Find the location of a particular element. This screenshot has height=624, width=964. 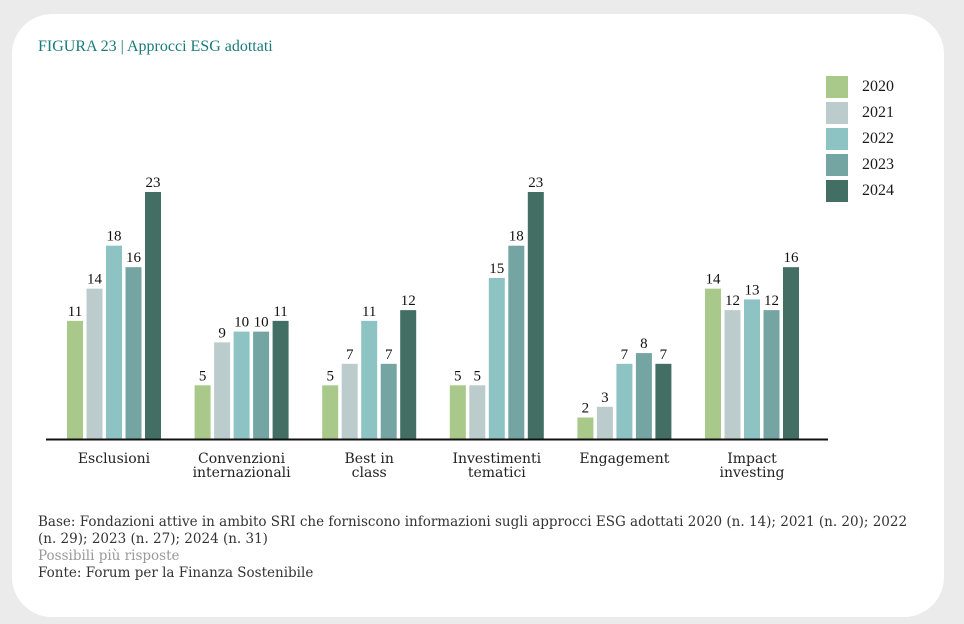

category-label: Investimenti tematici is located at coordinates (497, 466).